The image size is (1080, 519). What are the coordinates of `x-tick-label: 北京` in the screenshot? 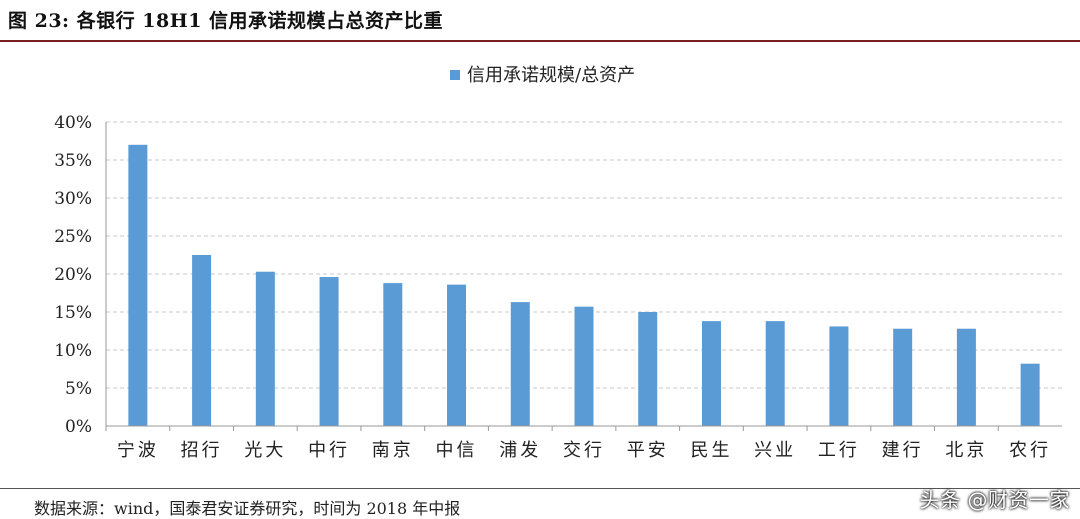 It's located at (966, 450).